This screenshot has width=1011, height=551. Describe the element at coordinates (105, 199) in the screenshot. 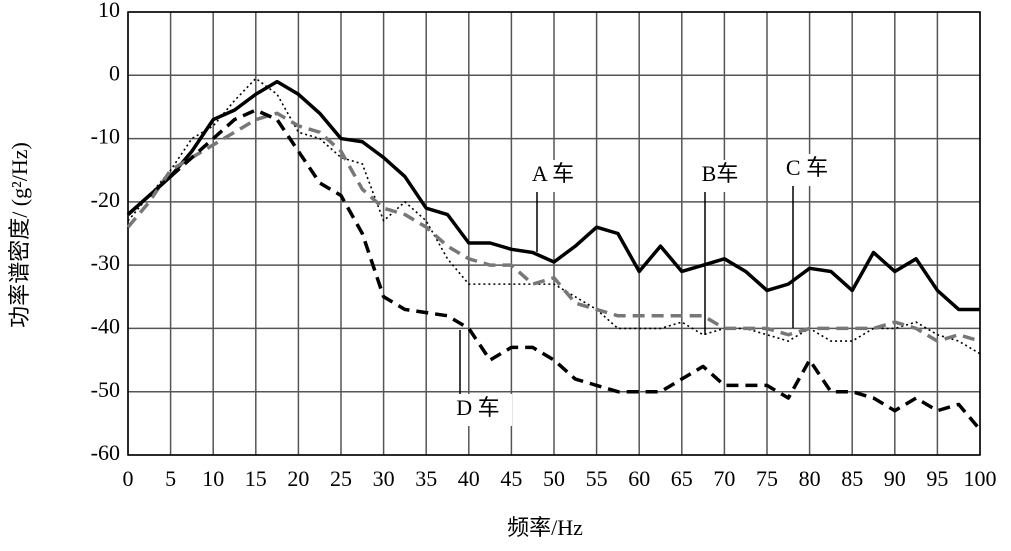

I see `y-tick-label: -20` at that location.